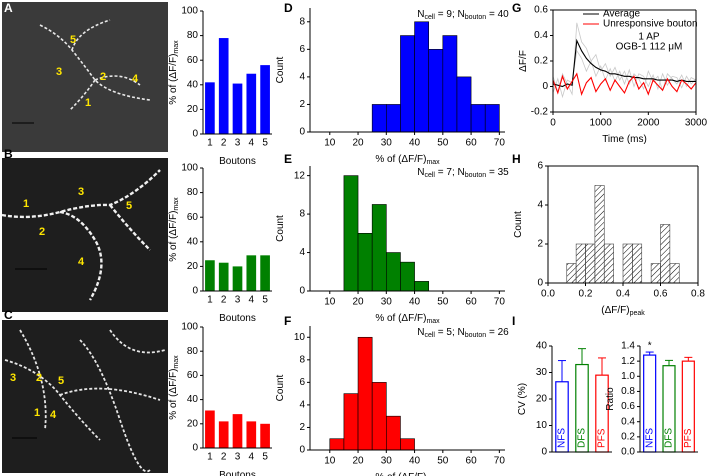 The height and width of the screenshot is (476, 709). I want to click on x-axis-label: % of (ΔF/F)max, so click(407, 319).